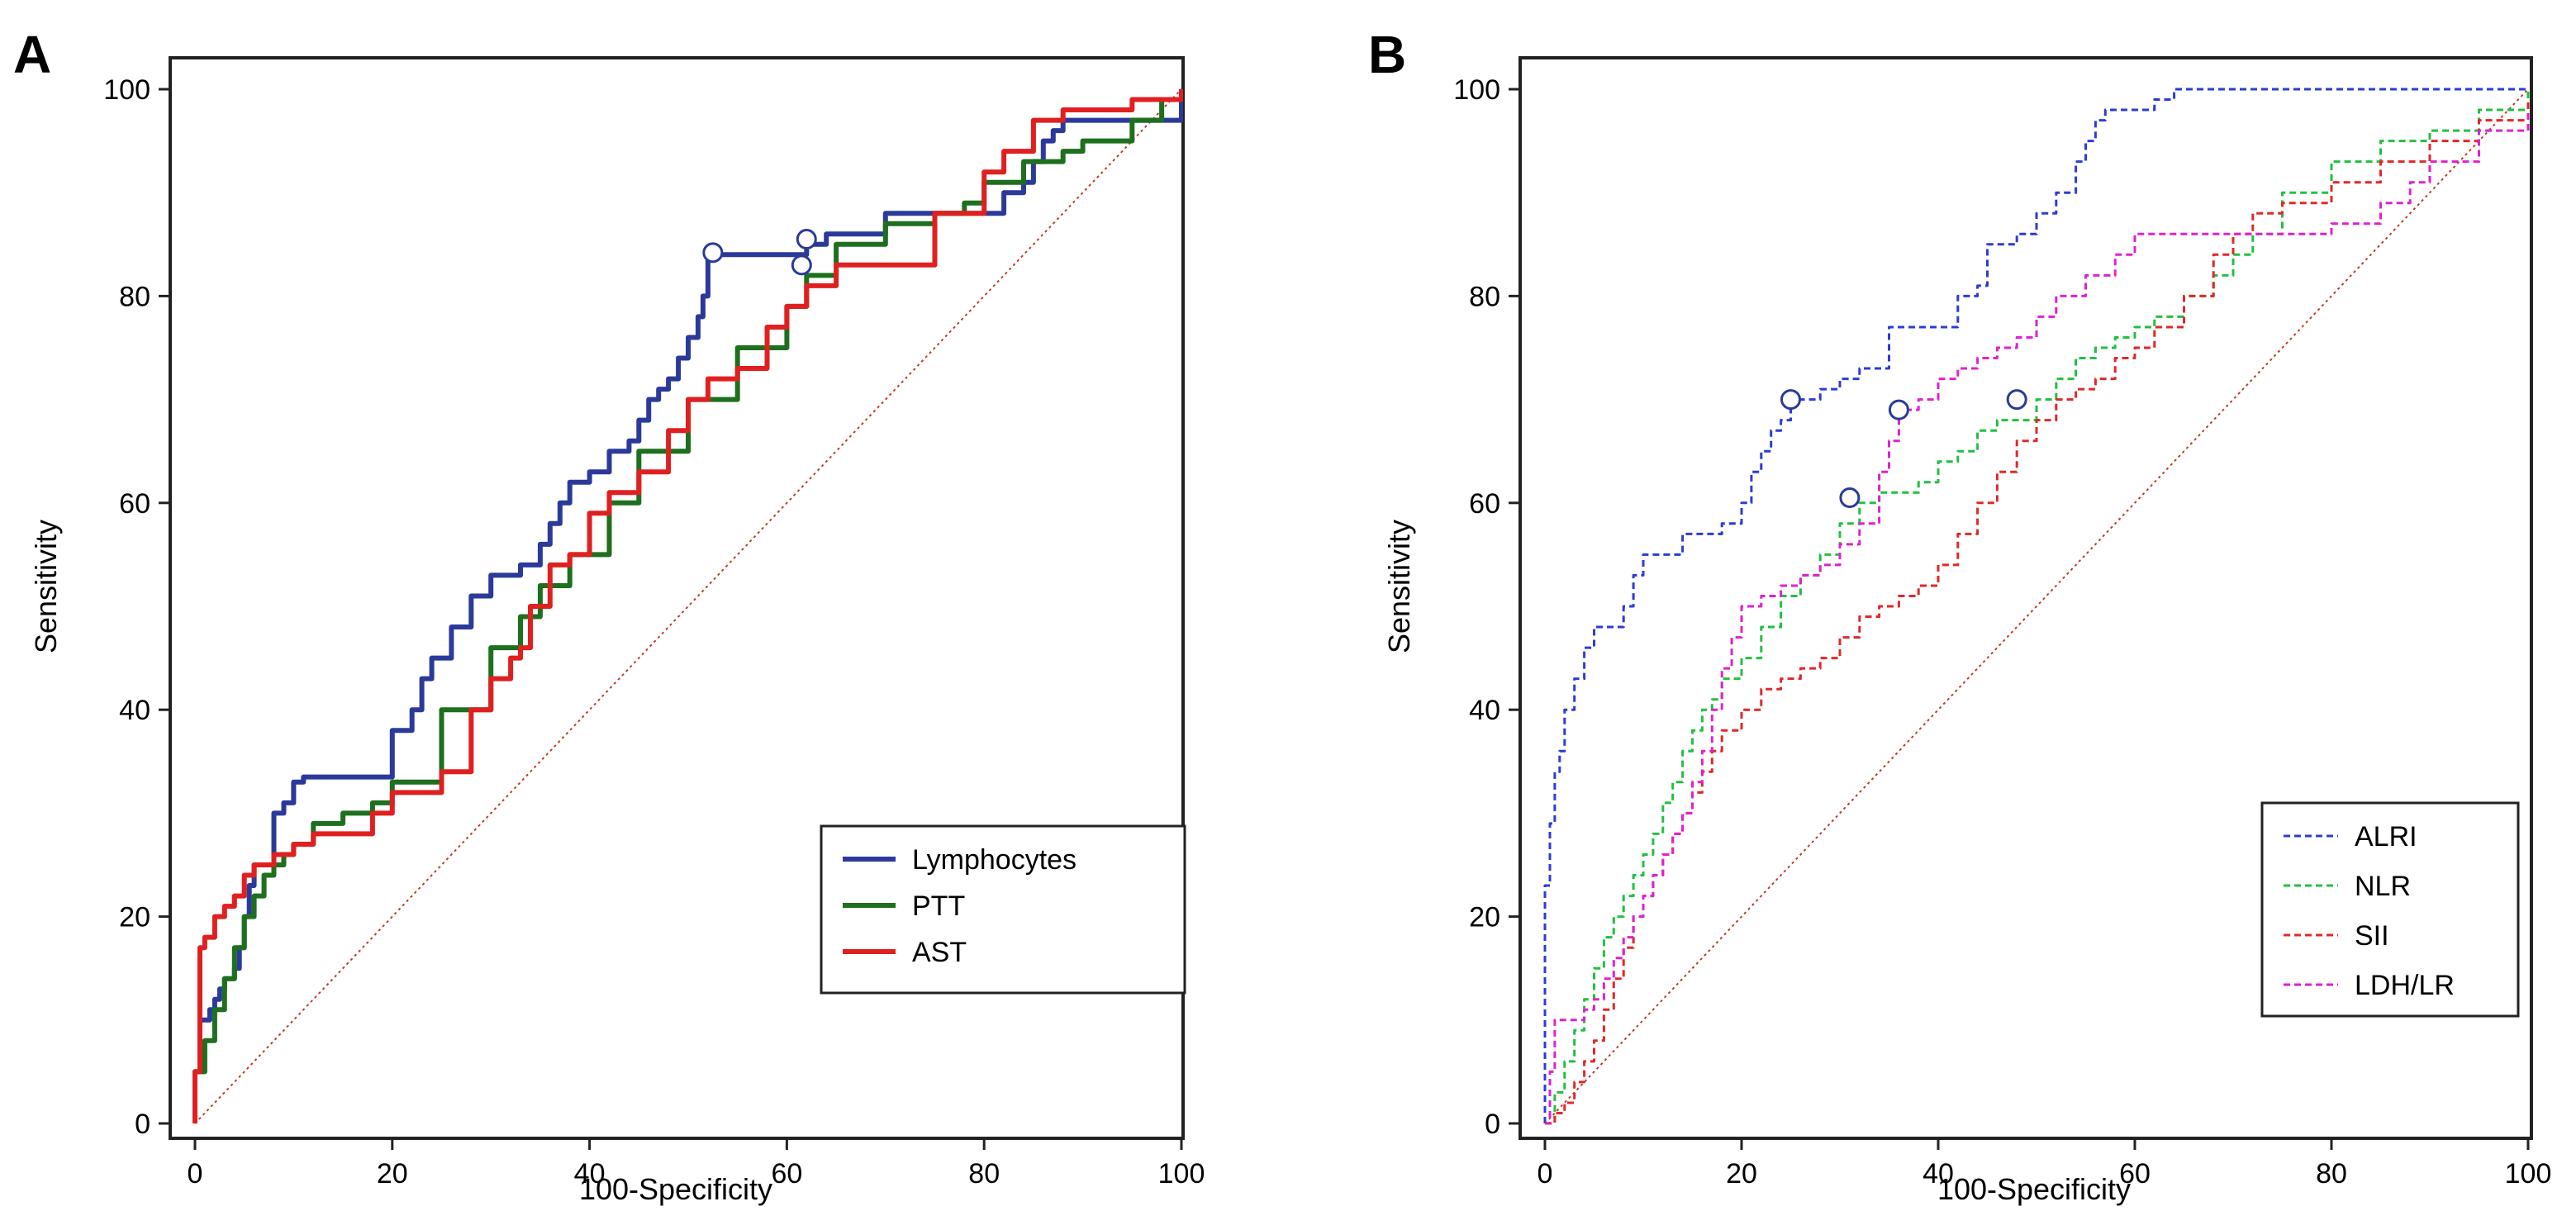 This screenshot has width=2576, height=1230. Describe the element at coordinates (195, 1174) in the screenshot. I see `panel-a-x-tick-label-0: 0` at that location.